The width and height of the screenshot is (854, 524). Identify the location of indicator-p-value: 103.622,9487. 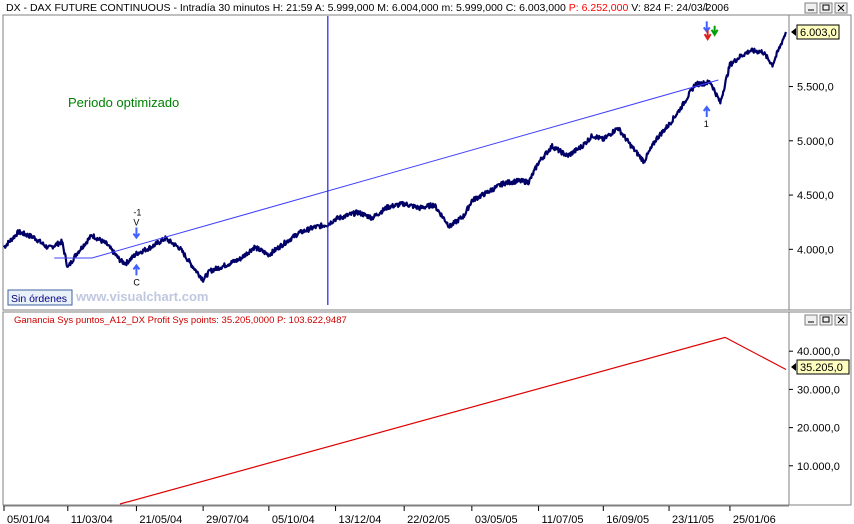
(318, 320).